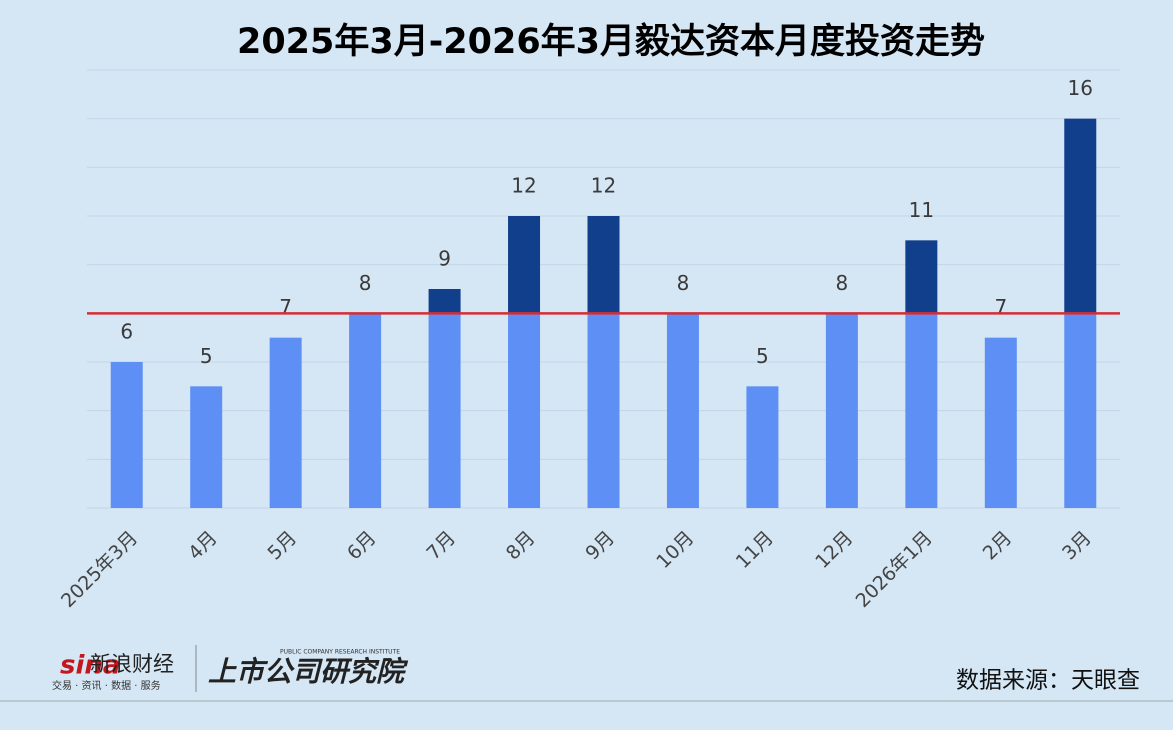 Image resolution: width=1173 pixels, height=730 pixels. Describe the element at coordinates (90, 666) in the screenshot. I see `logo: sina` at that location.